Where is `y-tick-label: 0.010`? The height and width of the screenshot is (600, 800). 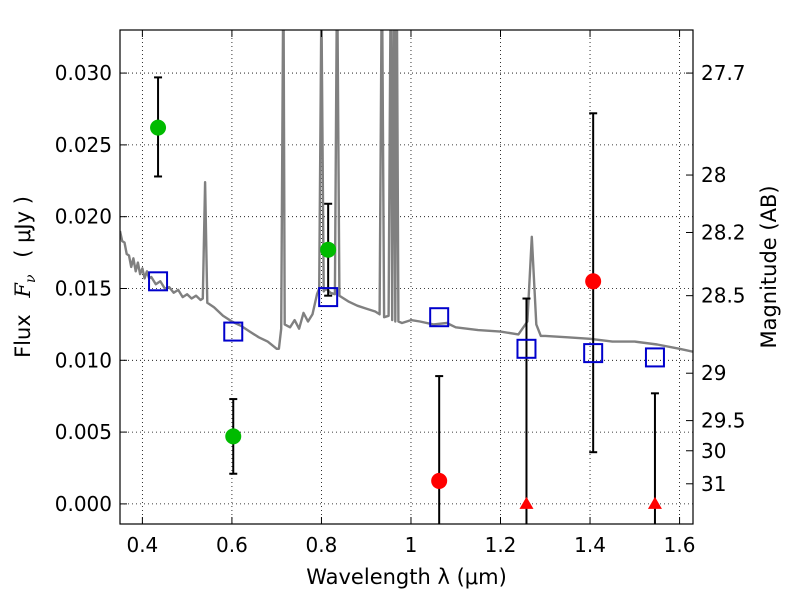
y-tick-label: 0.010 is located at coordinates (83, 360).